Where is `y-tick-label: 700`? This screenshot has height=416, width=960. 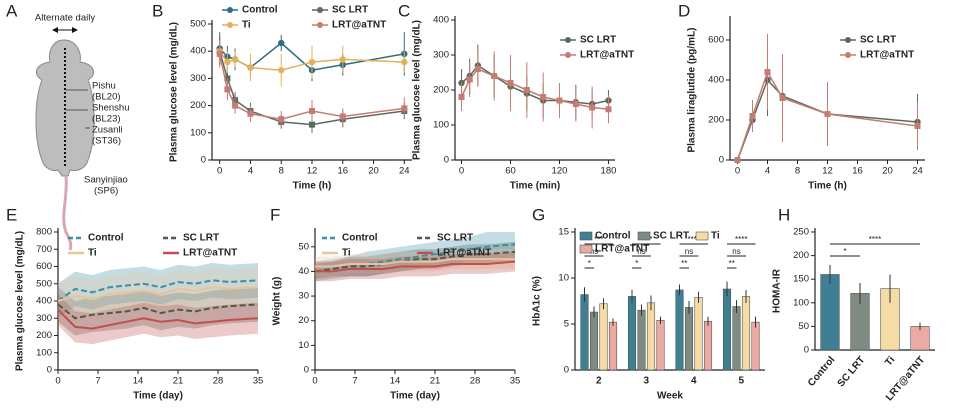
y-tick-label: 700 is located at coordinates (44, 249).